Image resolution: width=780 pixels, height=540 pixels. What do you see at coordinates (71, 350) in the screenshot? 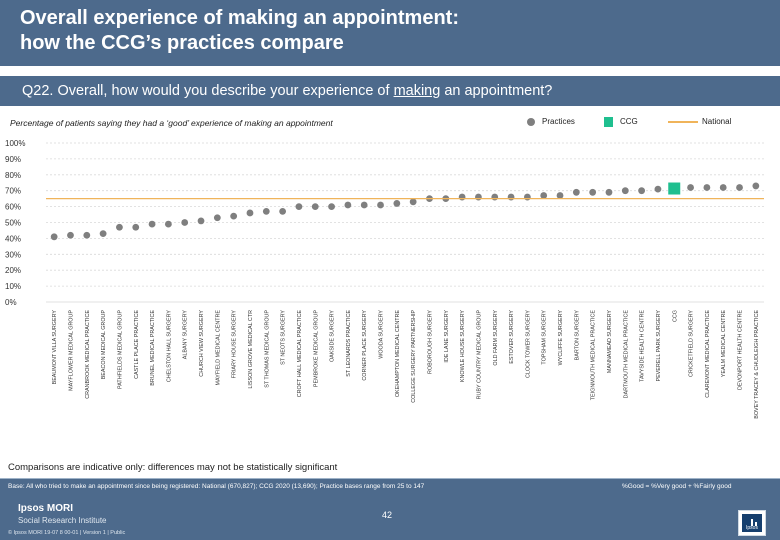
I see `x-tick-label: MAYFLOWER MEDICAL GROUP` at bounding box center [71, 350].